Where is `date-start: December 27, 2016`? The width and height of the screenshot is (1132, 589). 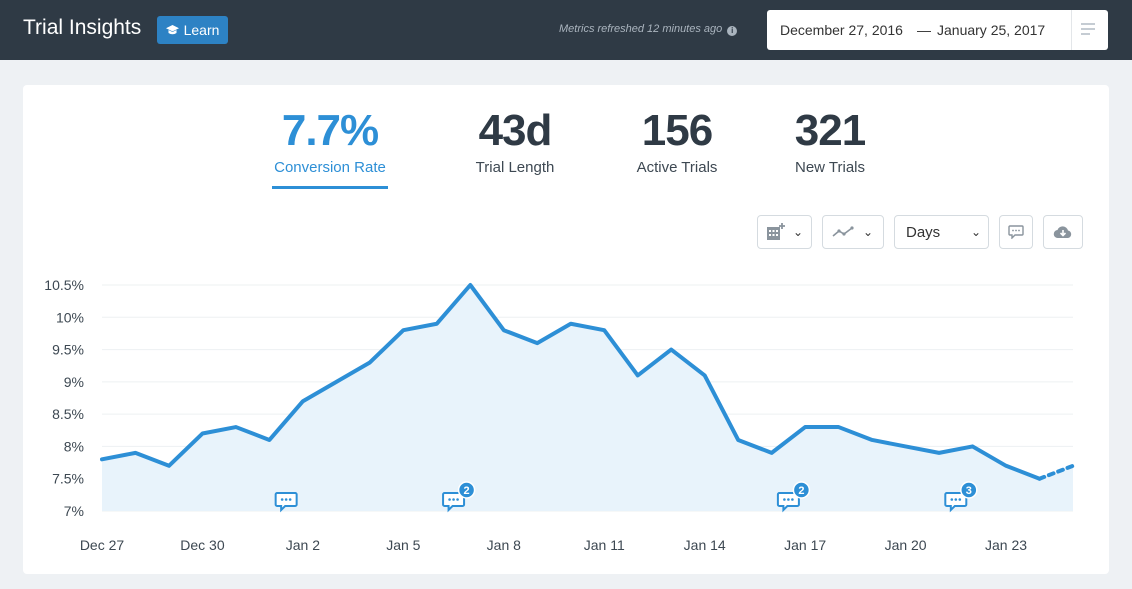
date-start: December 27, 2016 is located at coordinates (841, 30).